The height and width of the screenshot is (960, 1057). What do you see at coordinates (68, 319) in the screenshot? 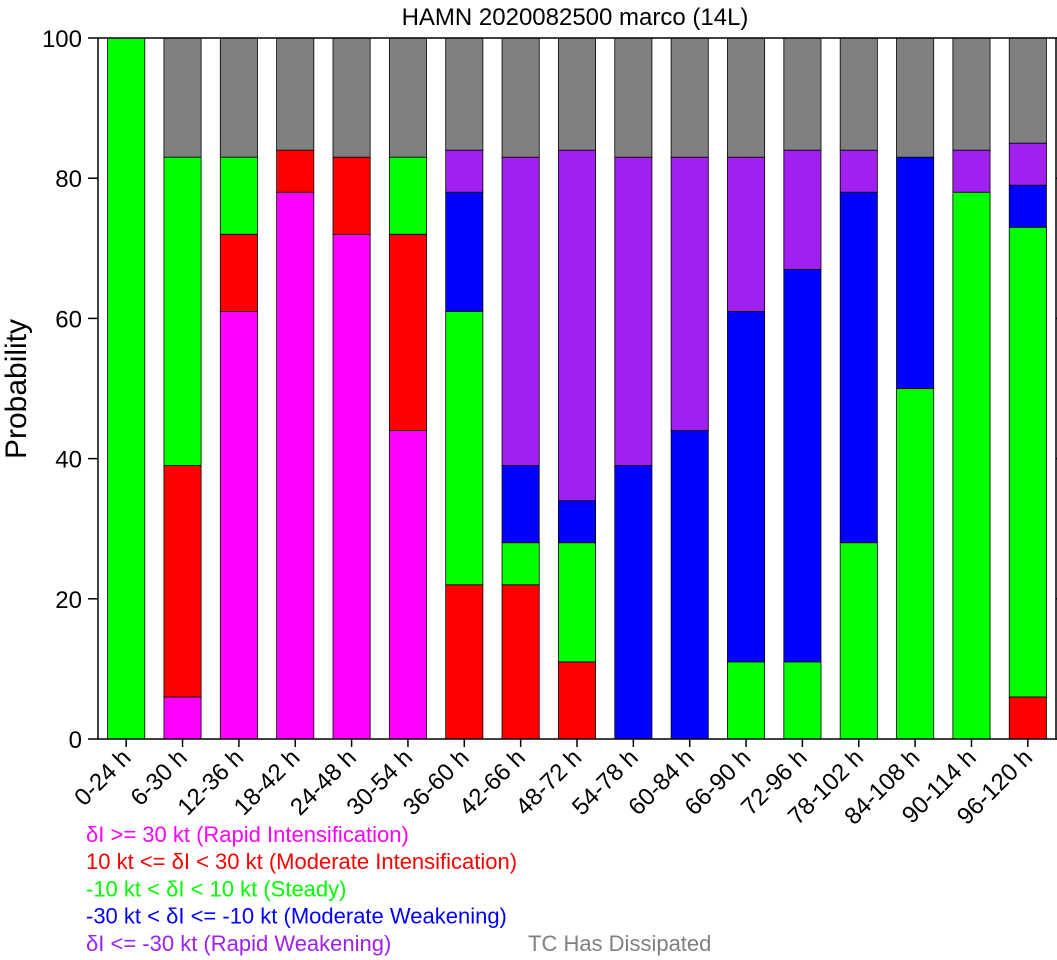
I see `y-tick-label: 60` at bounding box center [68, 319].